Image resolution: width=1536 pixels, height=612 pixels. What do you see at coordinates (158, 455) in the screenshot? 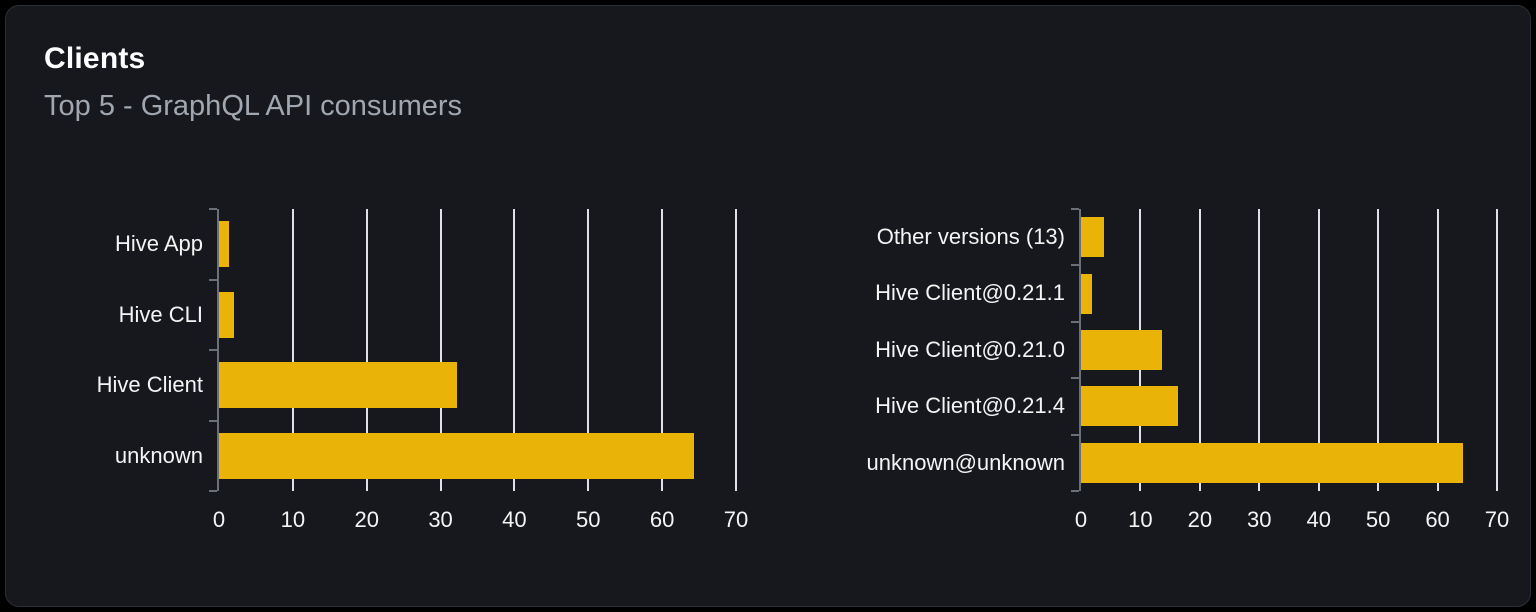
I see `category-label: unknown` at bounding box center [158, 455].